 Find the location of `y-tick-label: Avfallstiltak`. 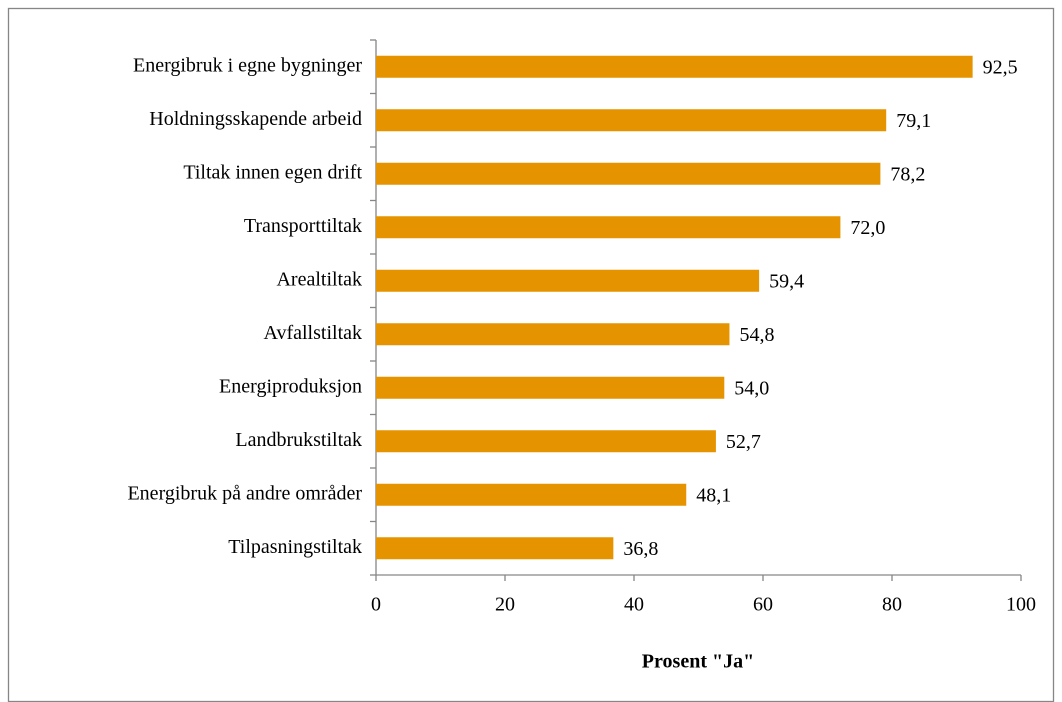

y-tick-label: Avfallstiltak is located at coordinates (313, 333).